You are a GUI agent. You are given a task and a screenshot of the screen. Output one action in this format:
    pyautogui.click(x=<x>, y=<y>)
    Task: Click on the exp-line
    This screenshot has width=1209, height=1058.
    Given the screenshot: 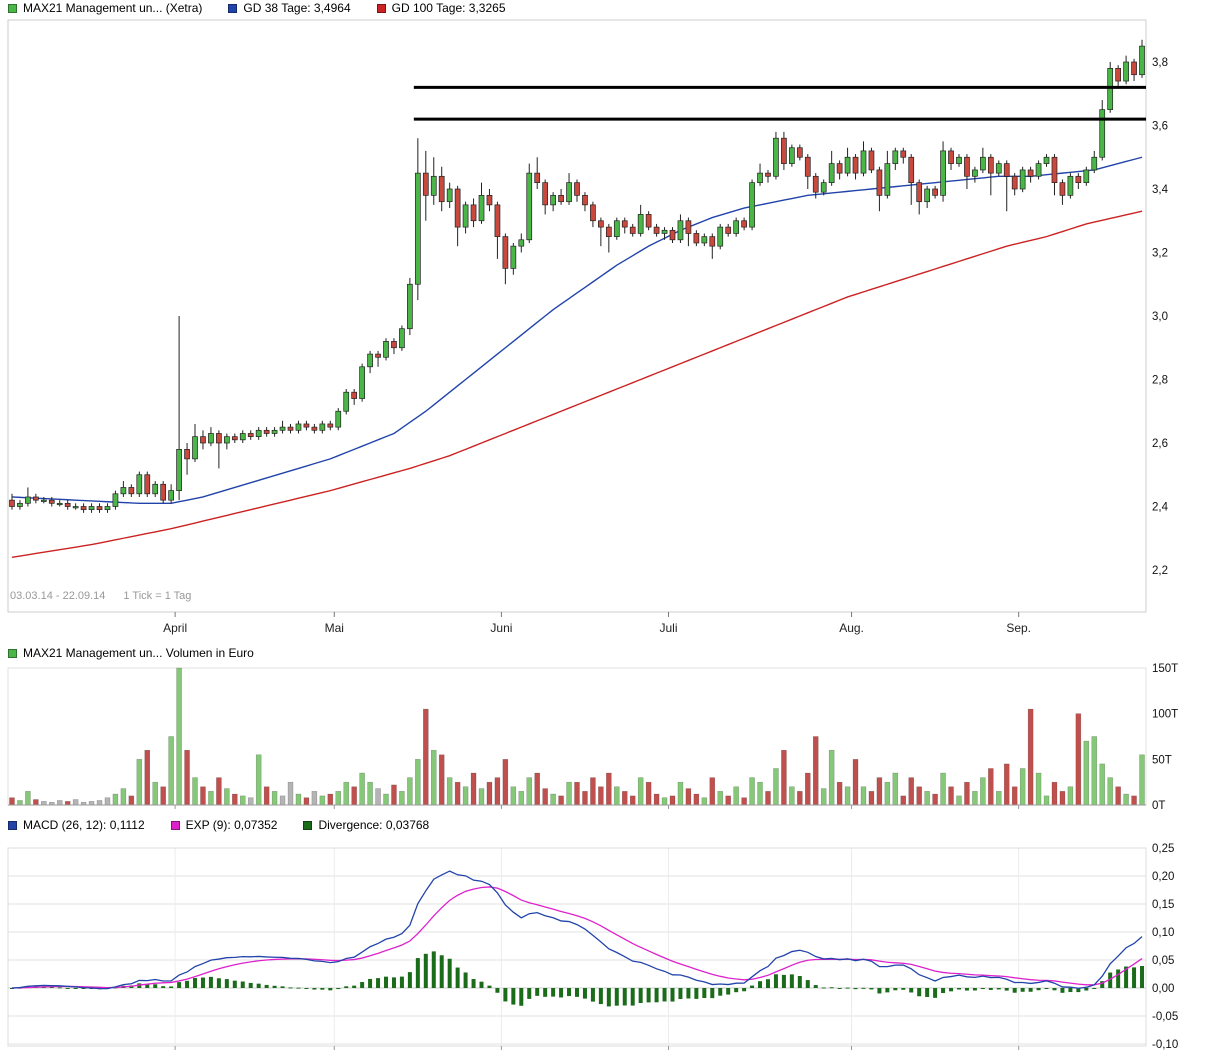 What is the action you would take?
    pyautogui.click(x=577, y=937)
    